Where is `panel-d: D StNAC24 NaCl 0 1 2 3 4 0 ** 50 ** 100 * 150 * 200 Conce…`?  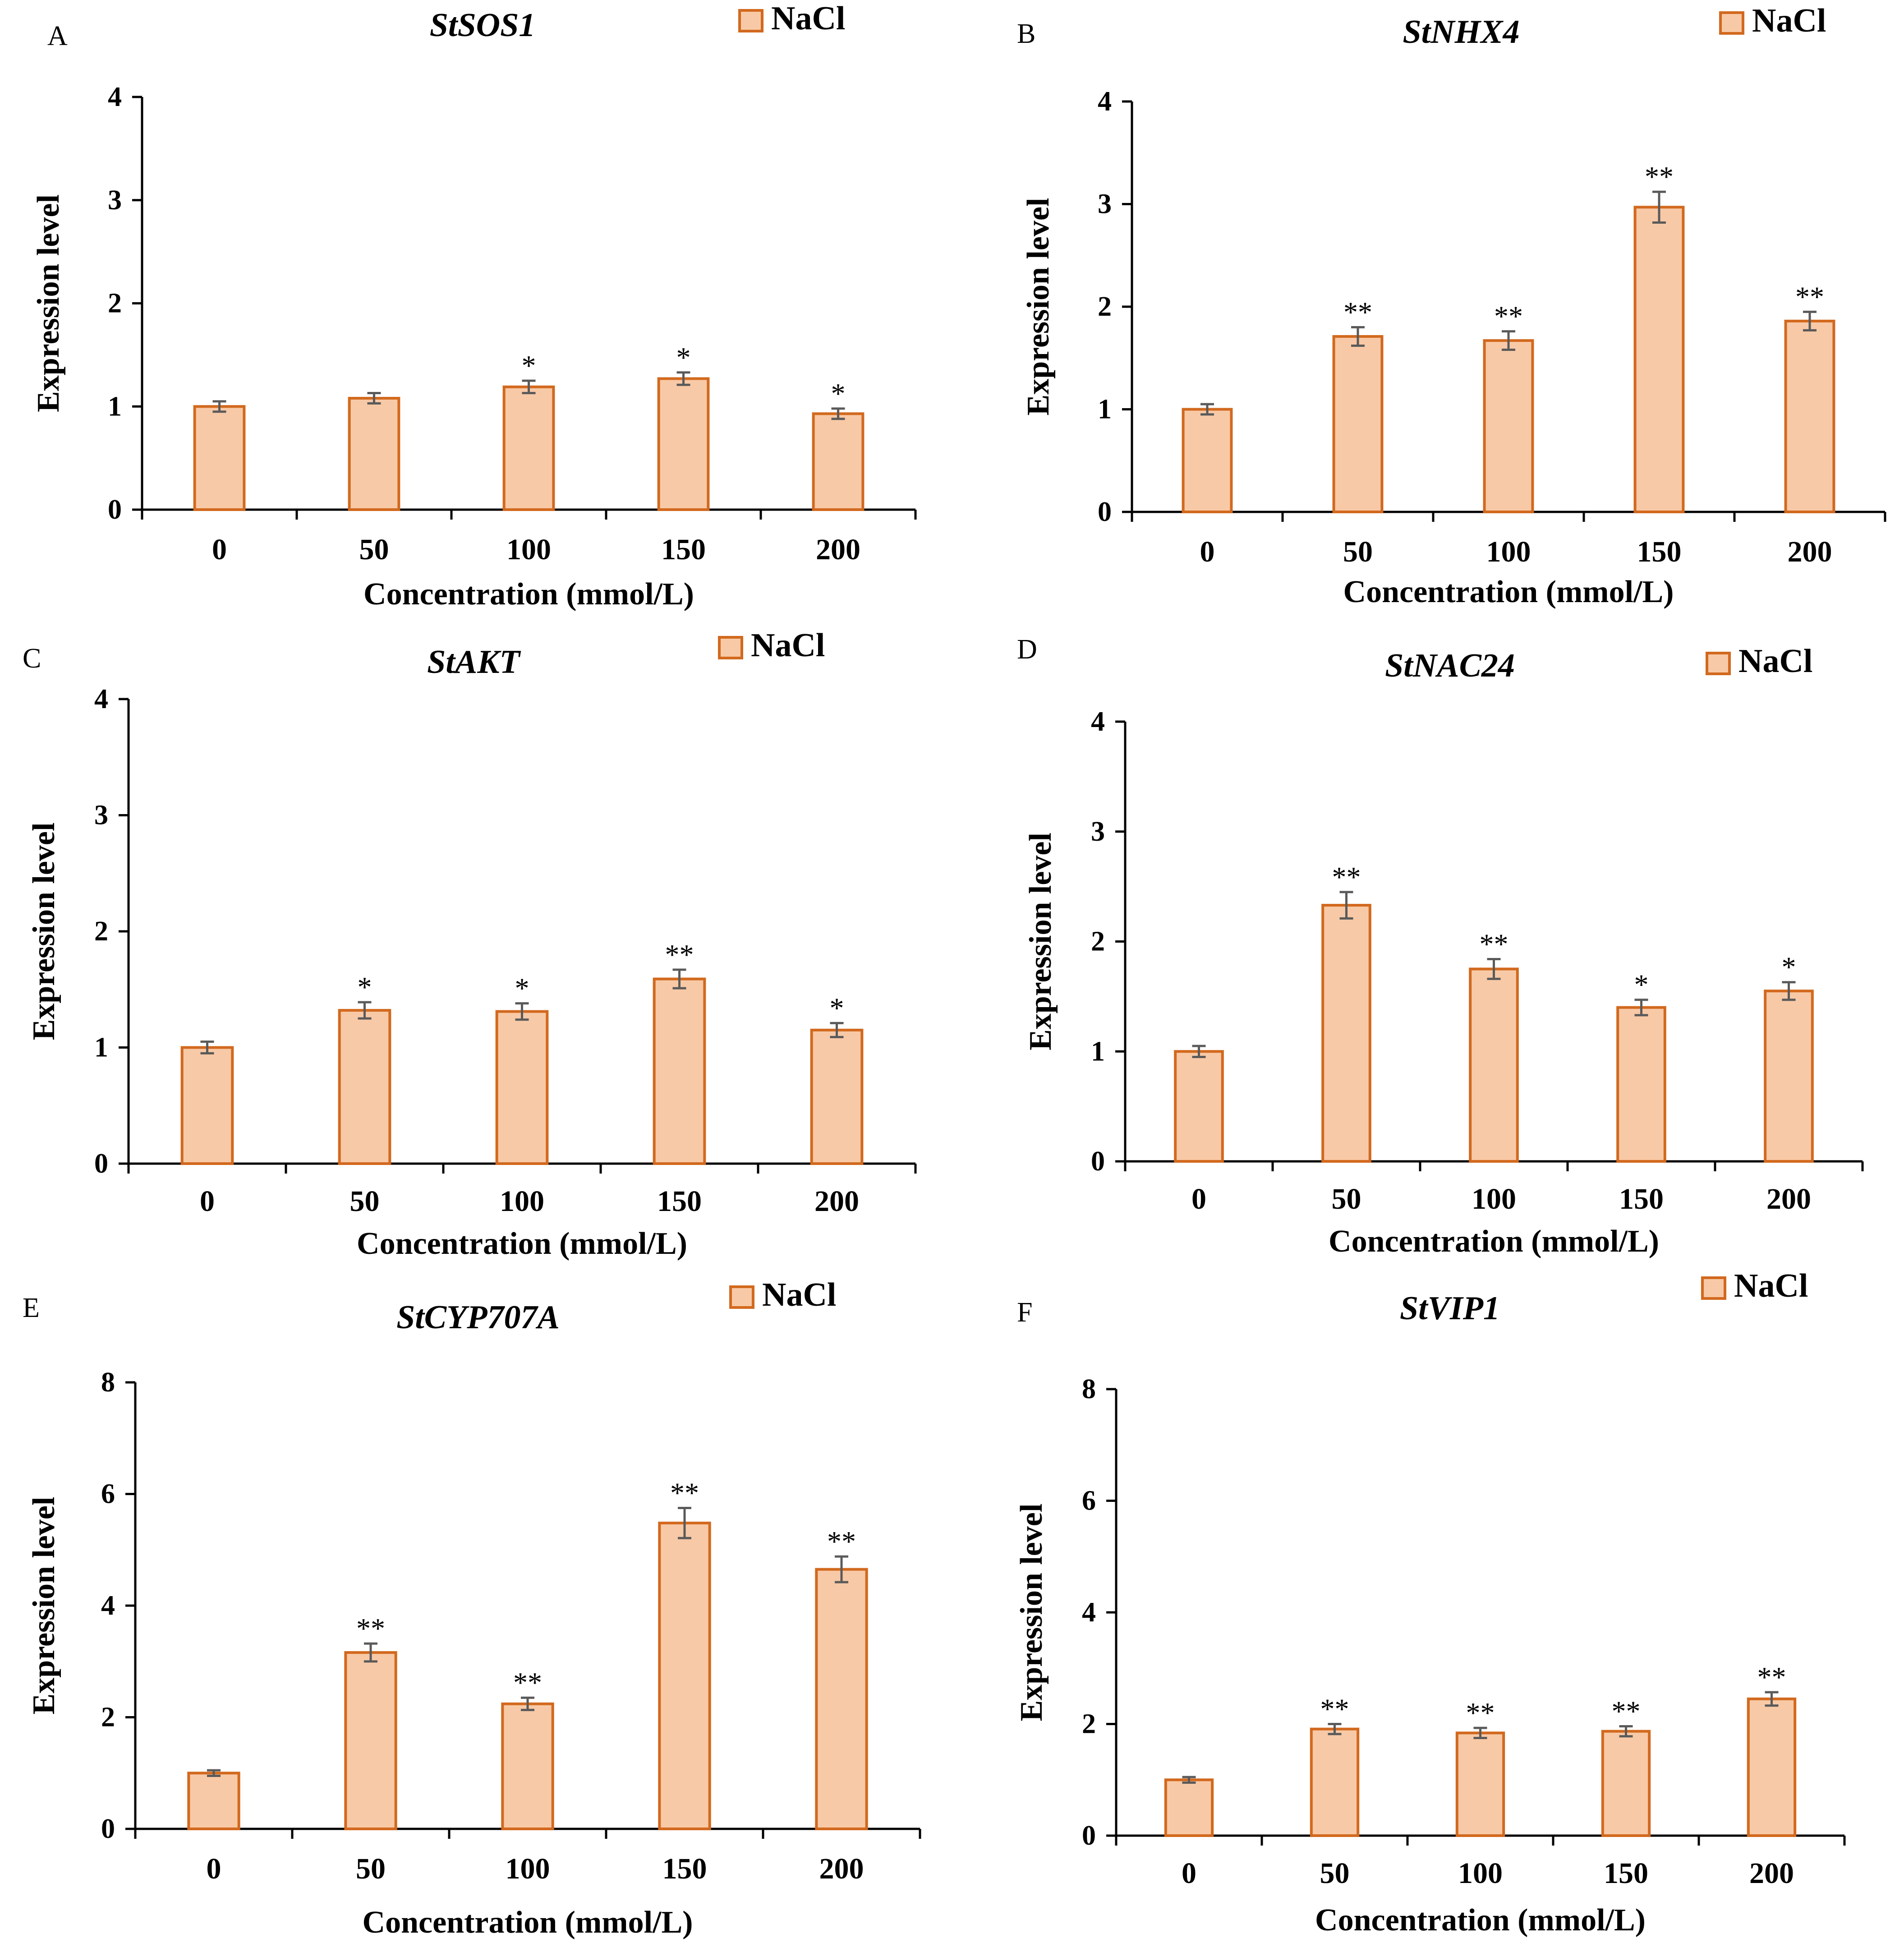
panel-d: D StNAC24 NaCl 0 1 2 3 4 0 ** 50 ** 100 * 150 * 200 Conce… is located at coordinates (1440, 946).